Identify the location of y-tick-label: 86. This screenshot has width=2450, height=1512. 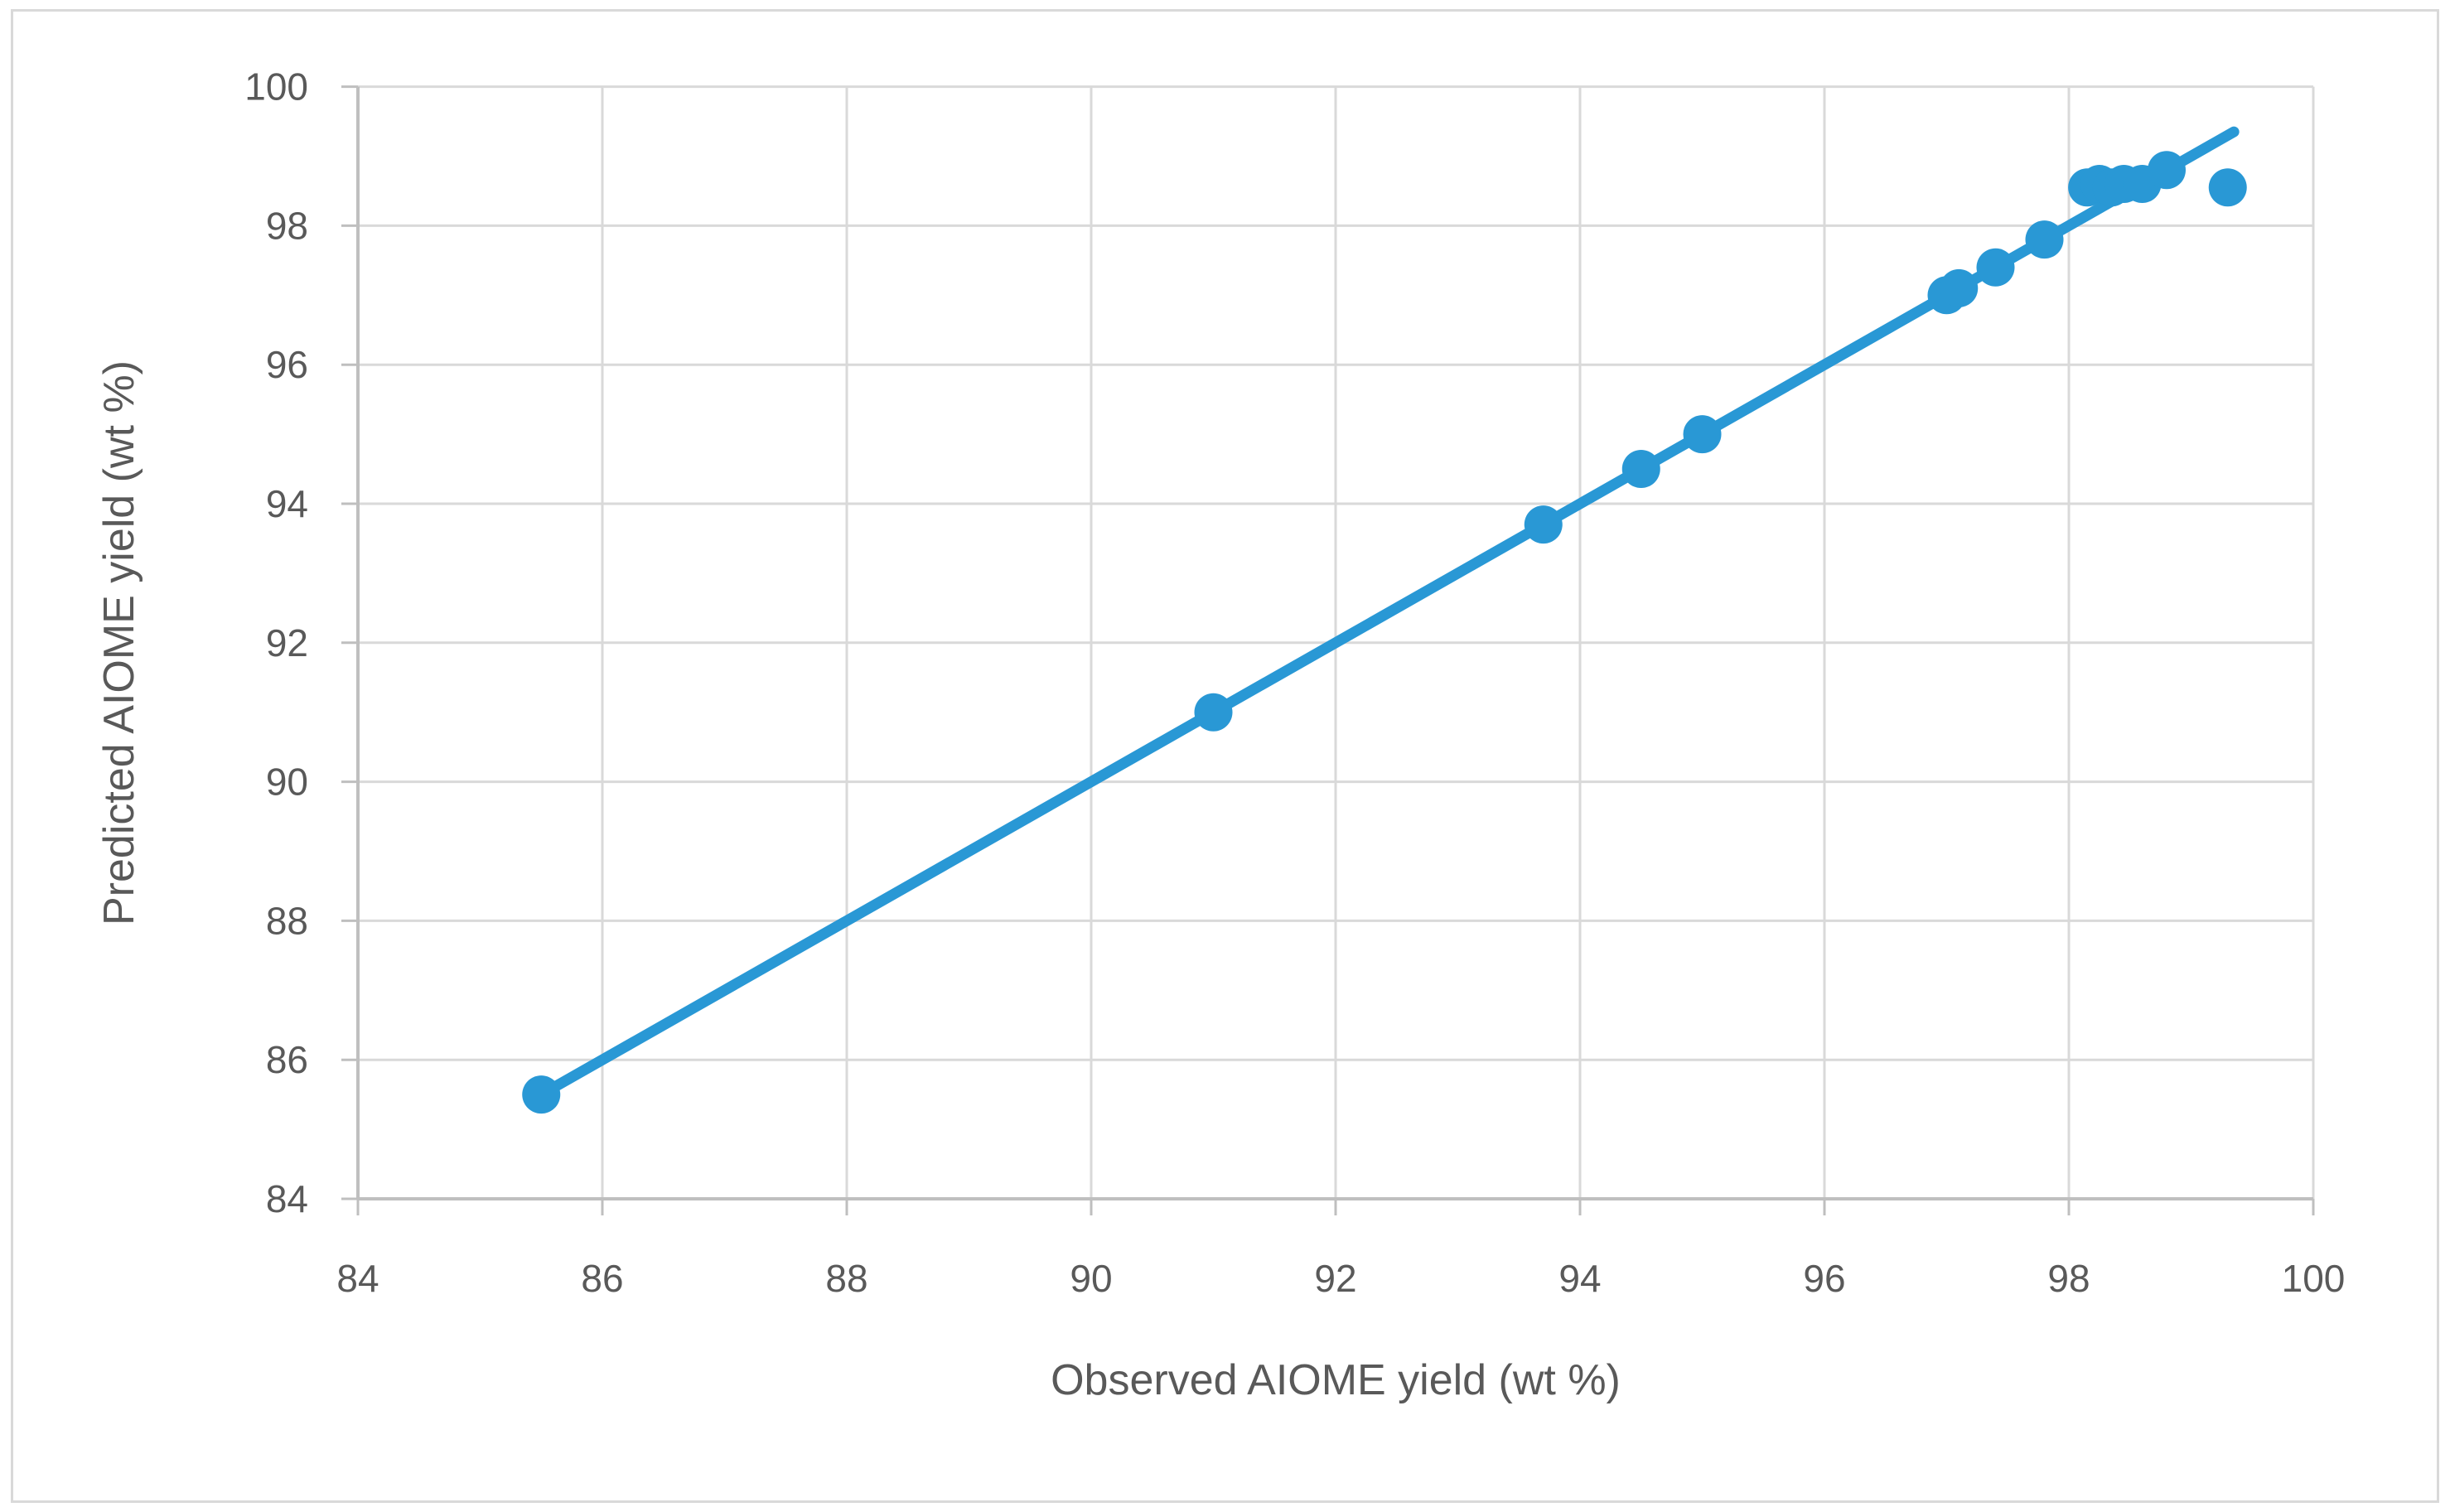
(287, 1059).